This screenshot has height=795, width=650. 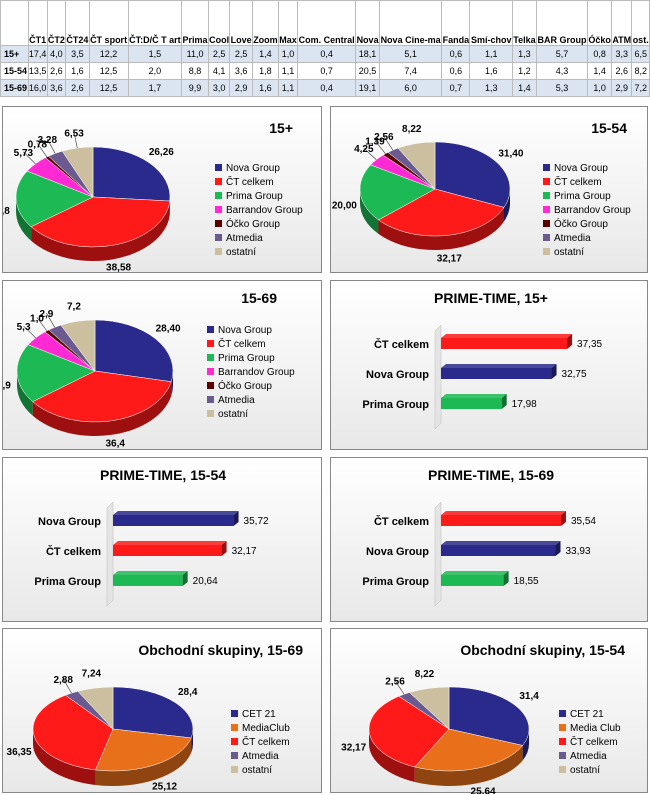 I want to click on chart-title: 15-69, so click(x=259, y=298).